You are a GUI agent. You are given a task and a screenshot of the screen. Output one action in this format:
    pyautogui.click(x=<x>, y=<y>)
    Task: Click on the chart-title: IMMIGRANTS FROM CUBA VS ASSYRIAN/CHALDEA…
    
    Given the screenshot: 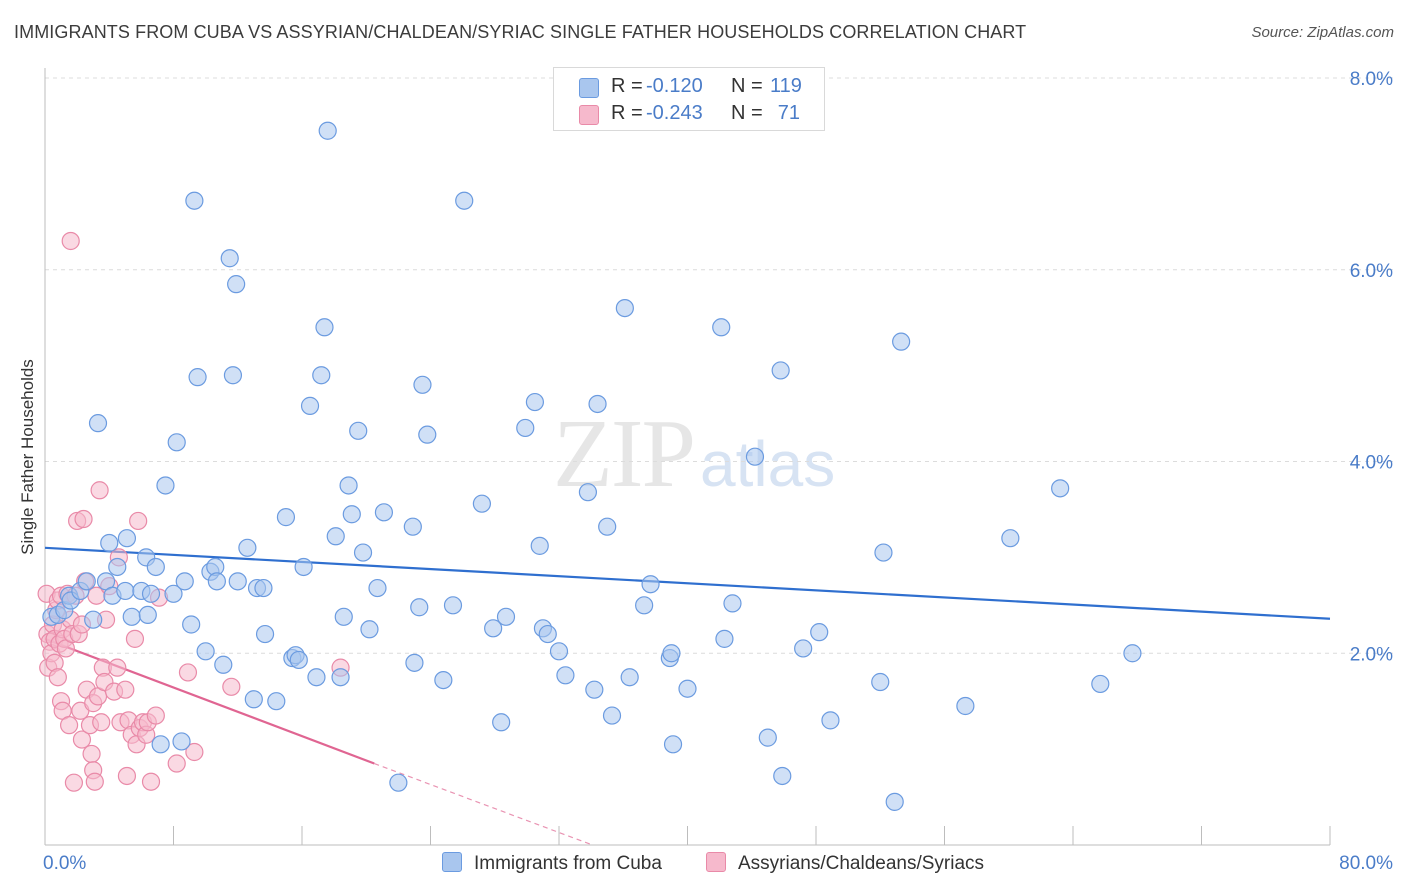 What is the action you would take?
    pyautogui.click(x=520, y=32)
    